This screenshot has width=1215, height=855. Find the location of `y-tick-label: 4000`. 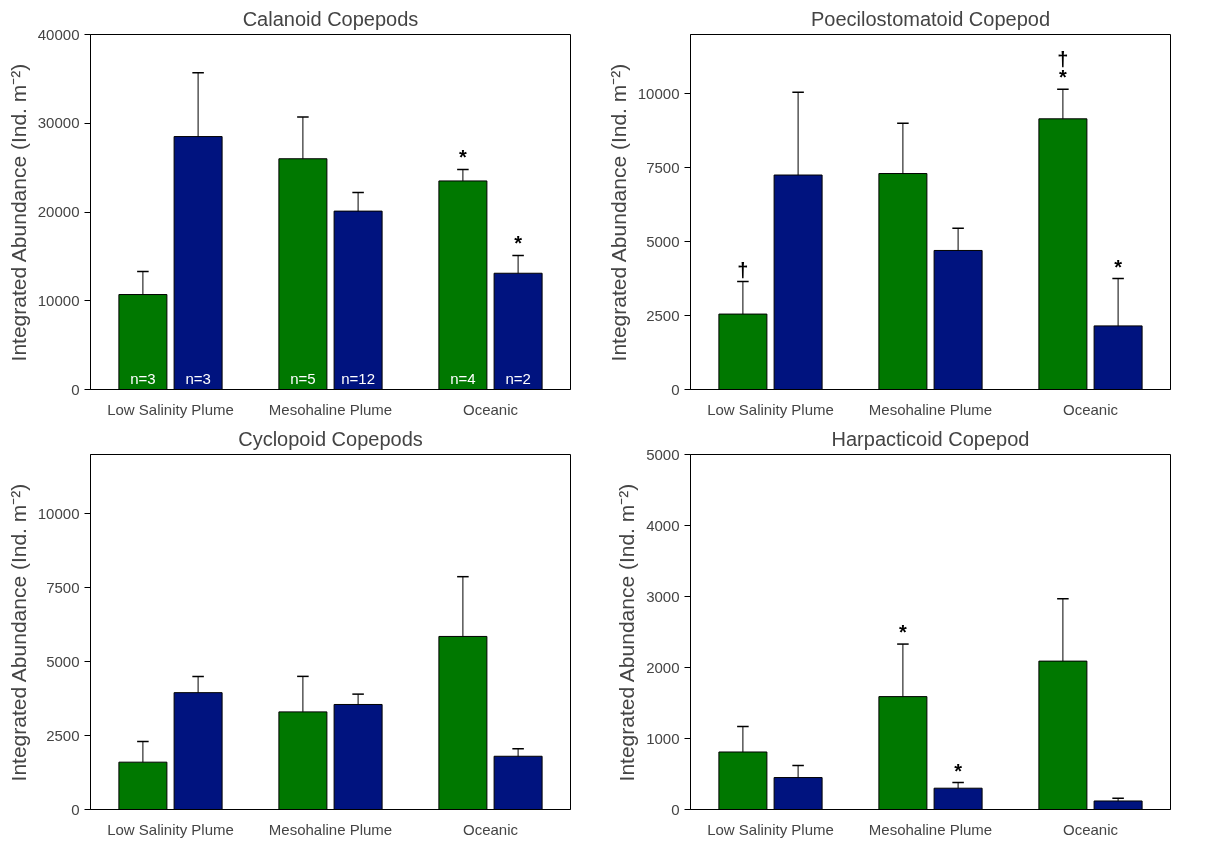

y-tick-label: 4000 is located at coordinates (663, 525).